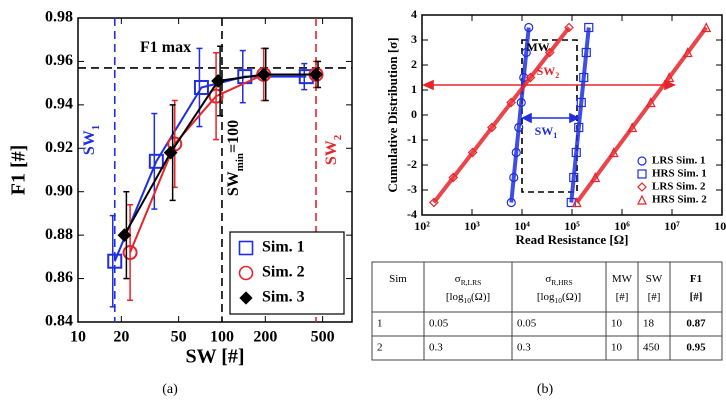 The width and height of the screenshot is (726, 404). I want to click on legend-label: LRS Sim. 1, so click(679, 161).